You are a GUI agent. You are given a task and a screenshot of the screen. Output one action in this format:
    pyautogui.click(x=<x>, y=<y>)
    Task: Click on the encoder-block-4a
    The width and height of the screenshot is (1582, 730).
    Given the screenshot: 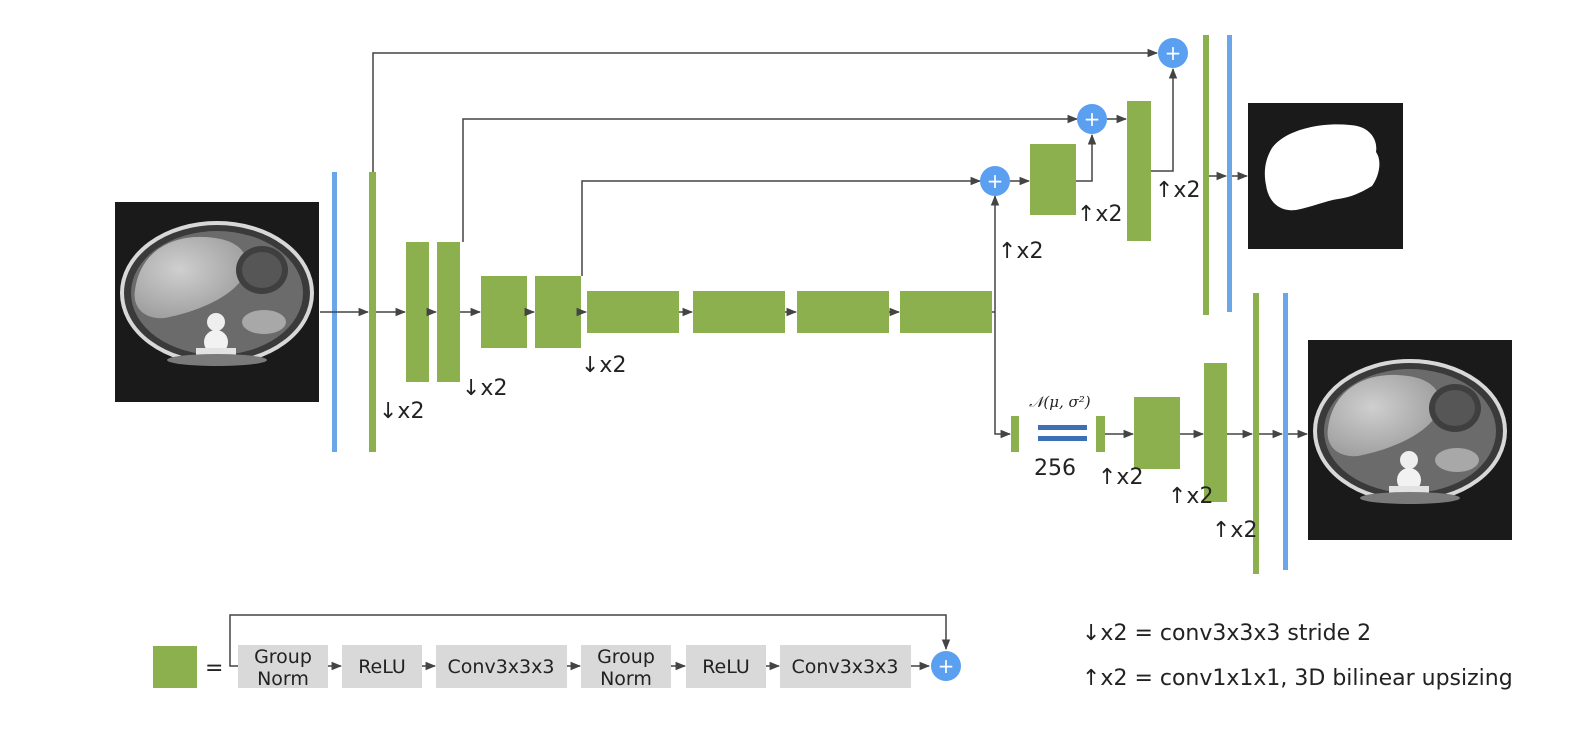 What is the action you would take?
    pyautogui.click(x=633, y=312)
    